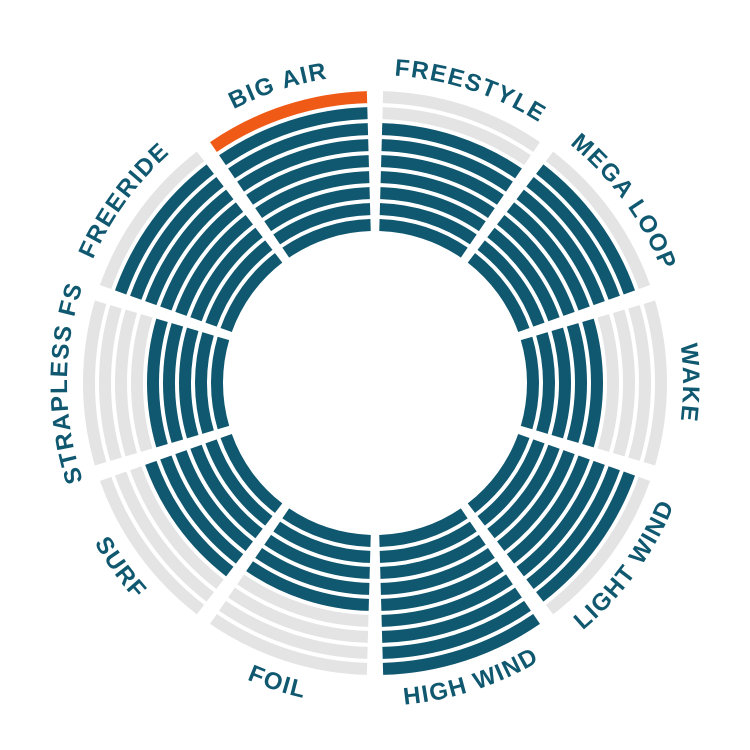 The image size is (750, 750). What do you see at coordinates (689, 383) in the screenshot?
I see `label-wake: WAKE` at bounding box center [689, 383].